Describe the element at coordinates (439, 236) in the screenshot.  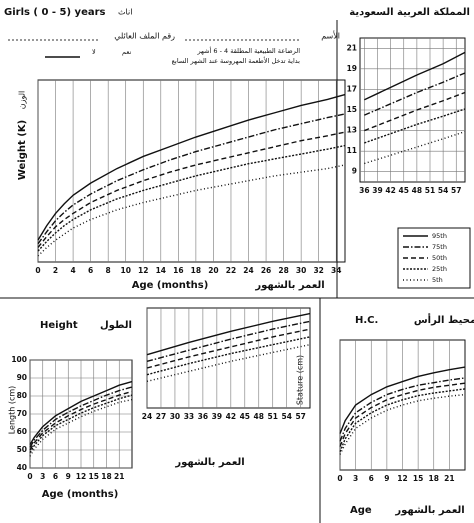
I see `legend-label: 95th` at that location.